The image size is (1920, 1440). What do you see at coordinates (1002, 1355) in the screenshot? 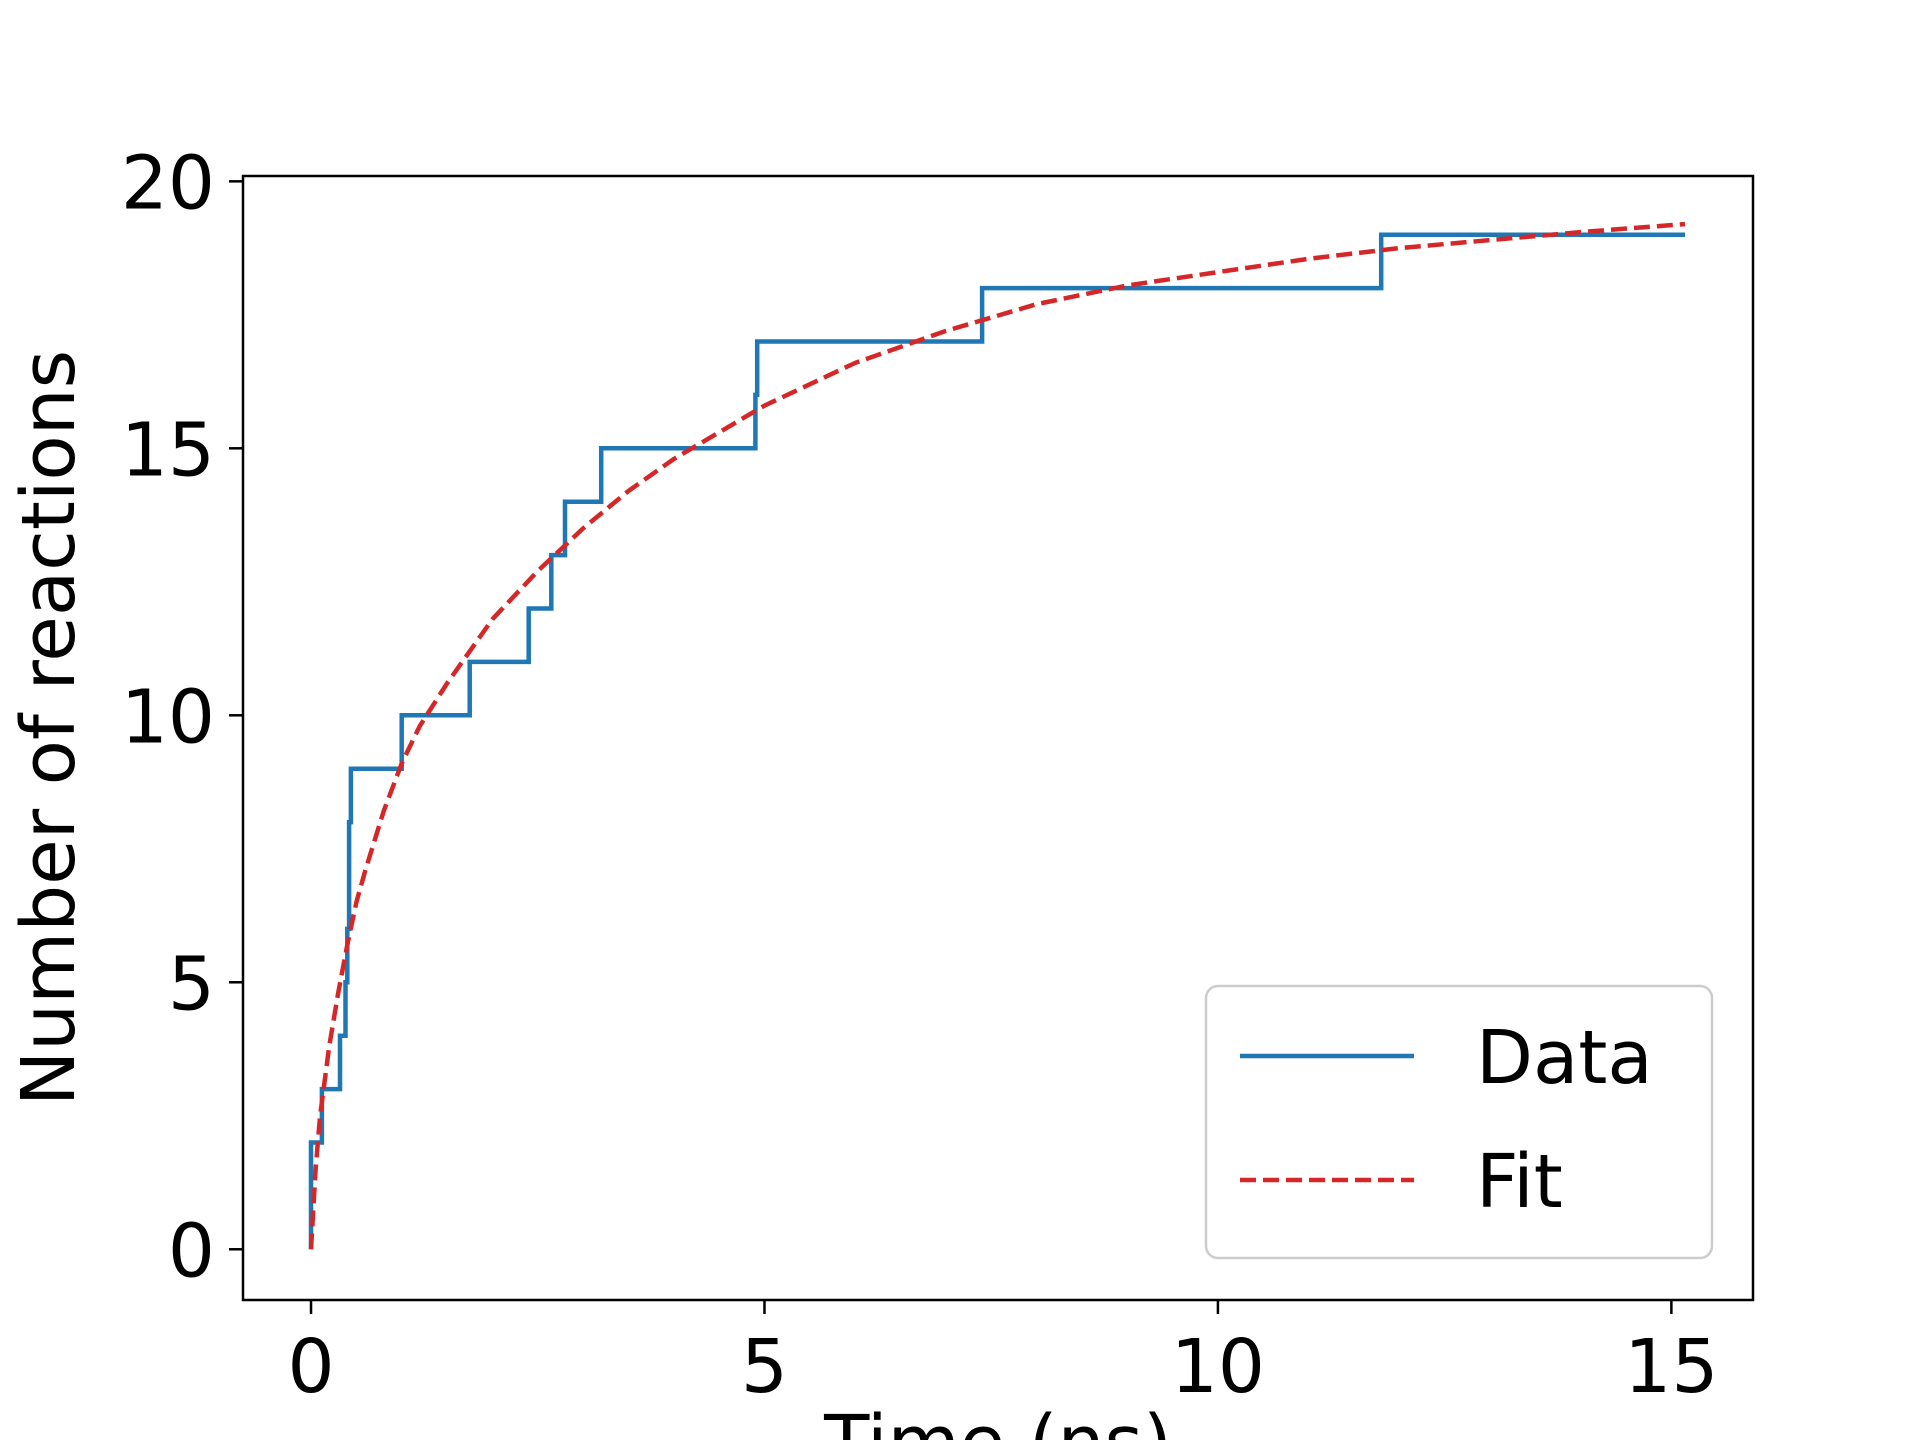
I see `x-axis: 0 5 10 15` at bounding box center [1002, 1355].